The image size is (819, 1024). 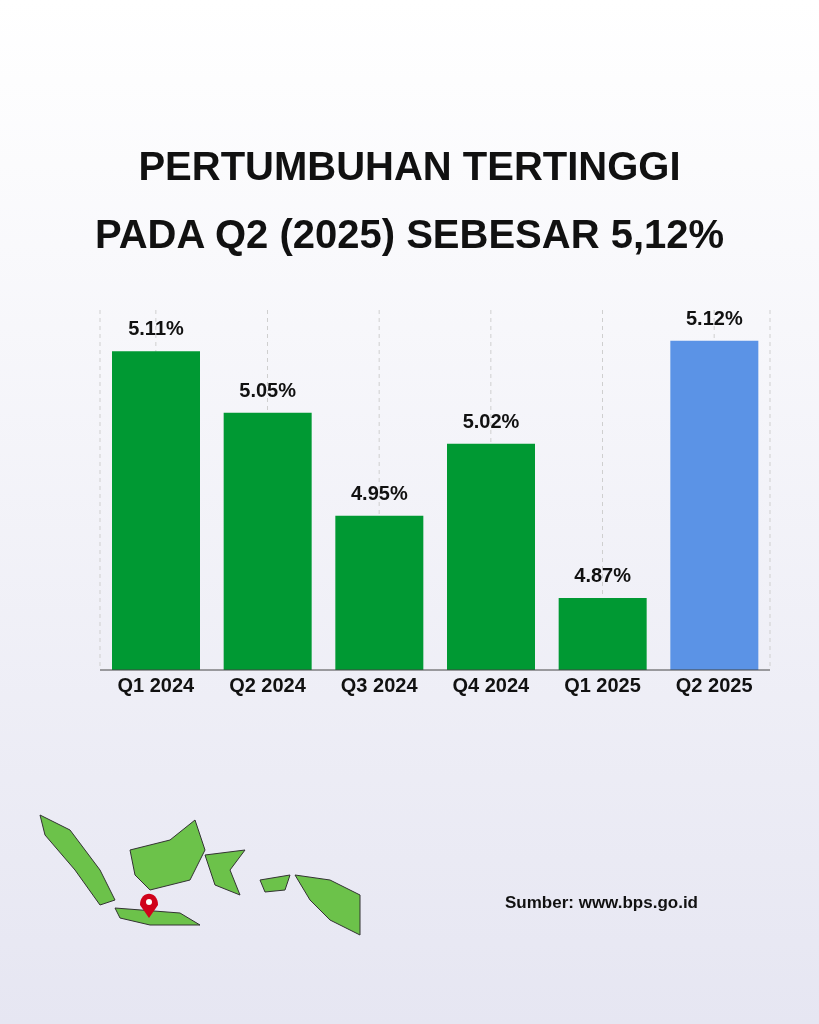 I want to click on text: Sumber: www.bps.go.id, so click(x=601, y=903).